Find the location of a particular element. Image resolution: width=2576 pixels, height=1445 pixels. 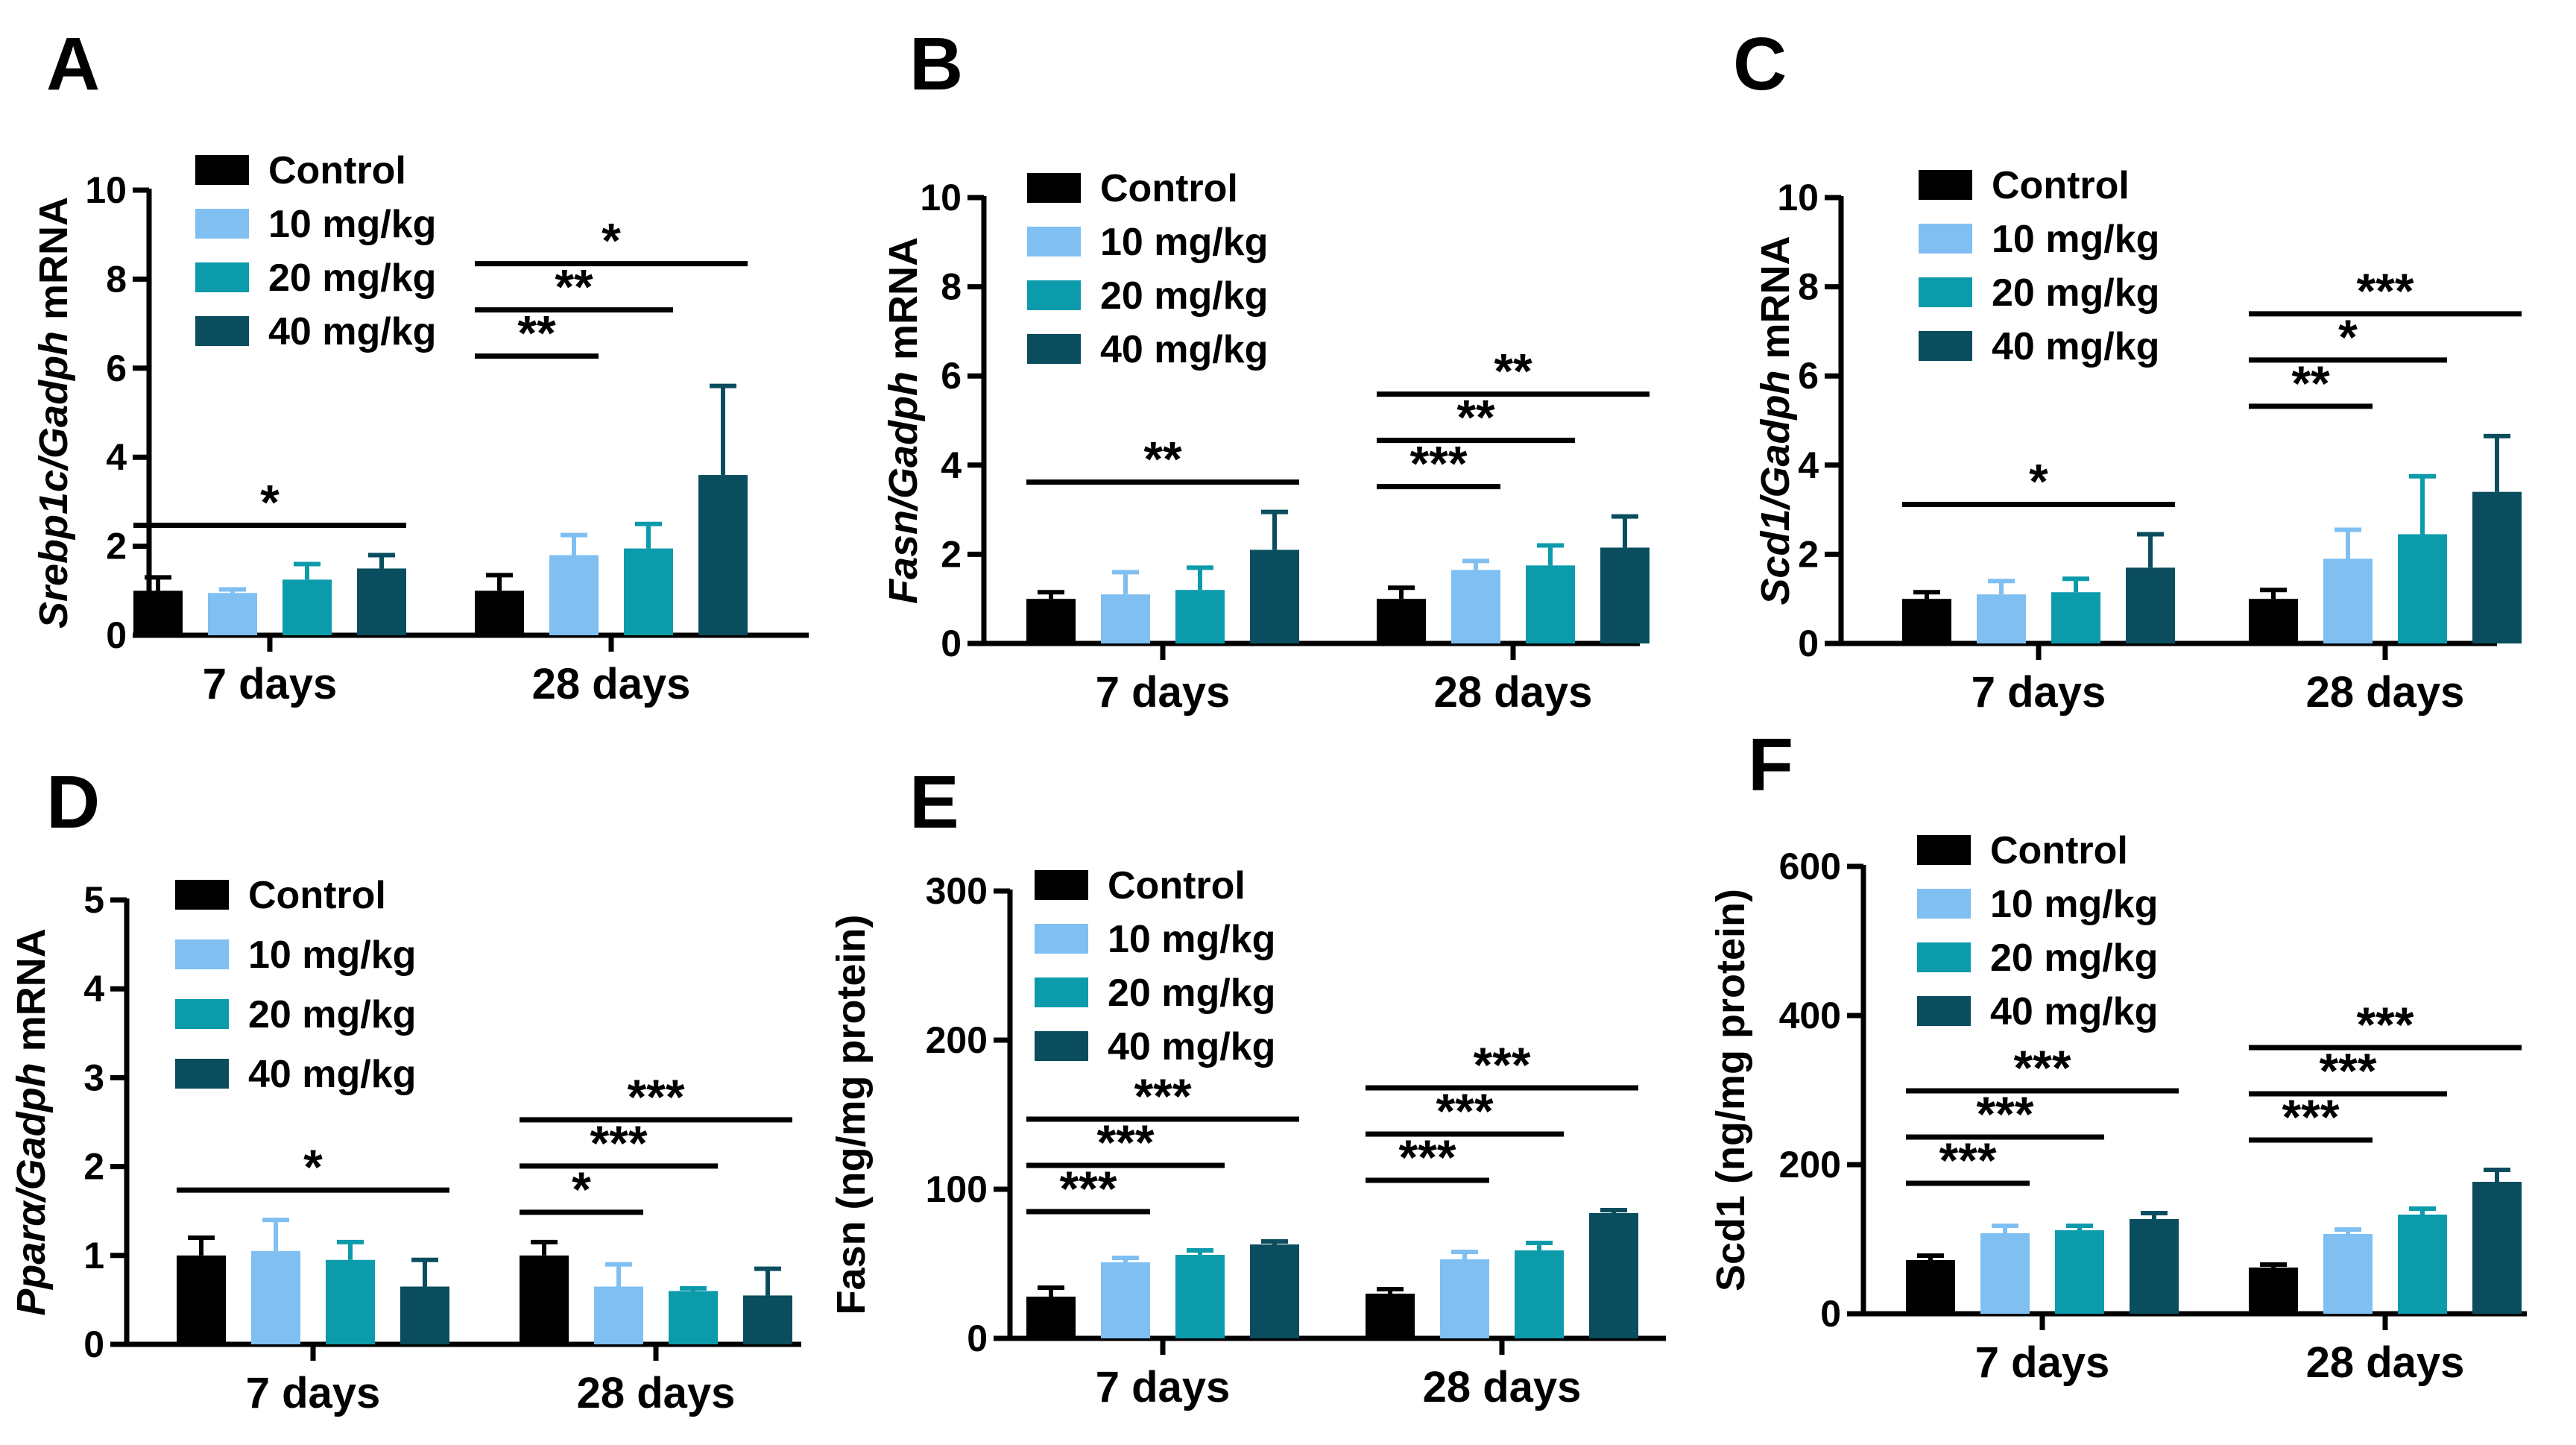

y-axis-label-part: Srebp1c/Gadph is located at coordinates (54, 480).